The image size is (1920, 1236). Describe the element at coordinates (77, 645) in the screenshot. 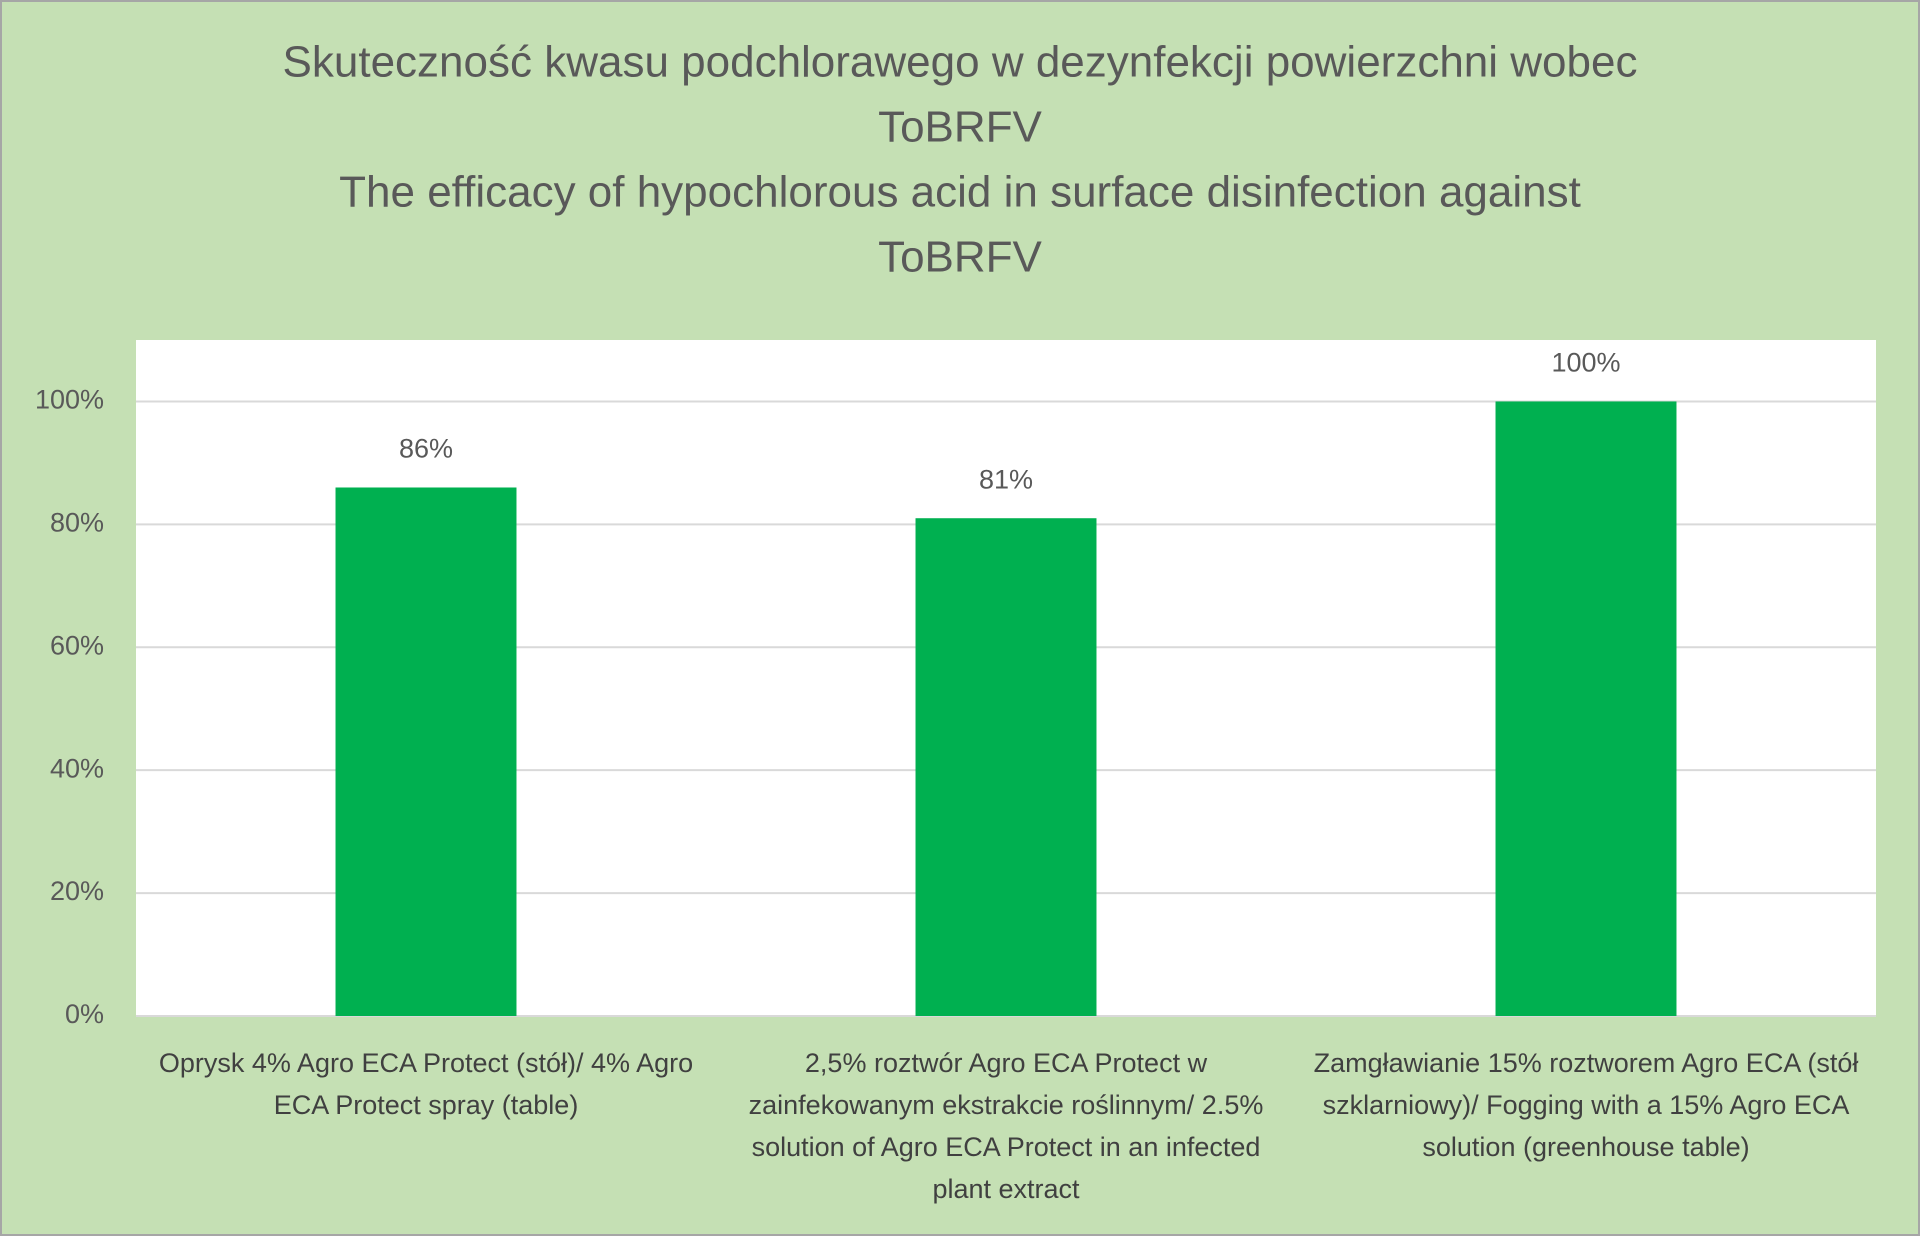

I see `y-tick-label: 60%` at that location.